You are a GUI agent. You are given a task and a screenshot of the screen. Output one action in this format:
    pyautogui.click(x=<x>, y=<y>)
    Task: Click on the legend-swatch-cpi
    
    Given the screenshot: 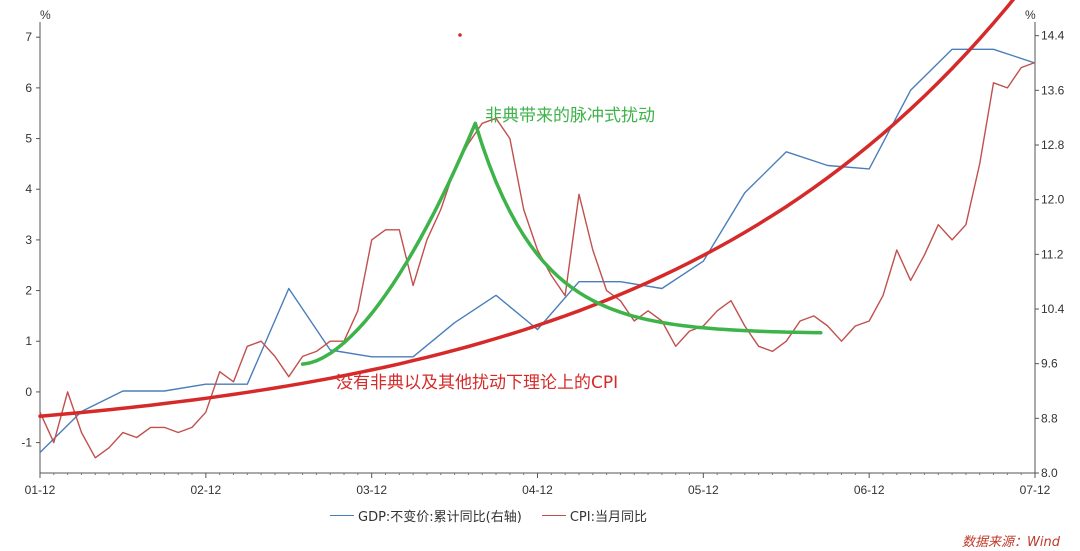 What is the action you would take?
    pyautogui.click(x=553, y=515)
    